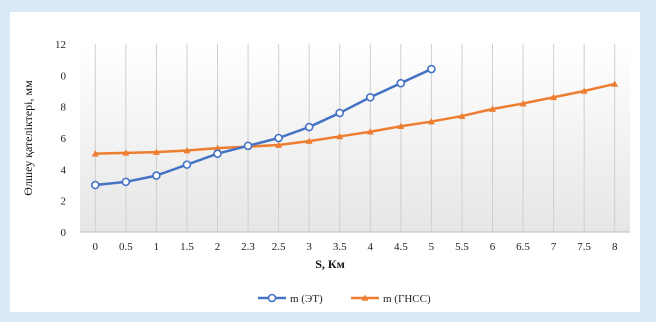  Describe the element at coordinates (187, 247) in the screenshot. I see `x-tick-label: 1.5` at that location.